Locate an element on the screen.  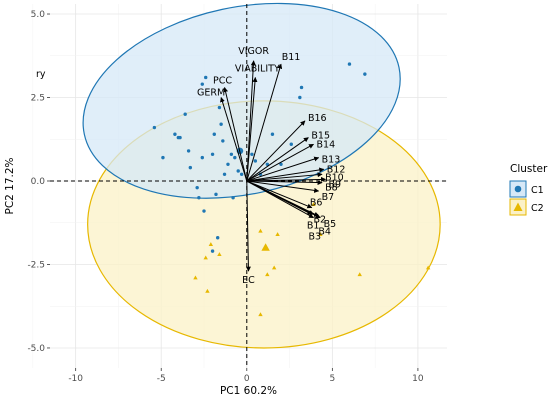
centroid-c2 is located at coordinates (265, 247).